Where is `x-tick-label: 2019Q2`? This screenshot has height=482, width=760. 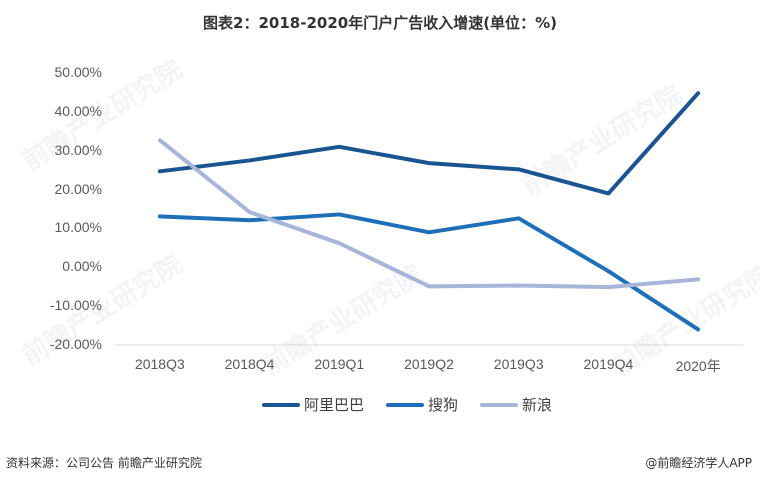 x-tick-label: 2019Q2 is located at coordinates (429, 364).